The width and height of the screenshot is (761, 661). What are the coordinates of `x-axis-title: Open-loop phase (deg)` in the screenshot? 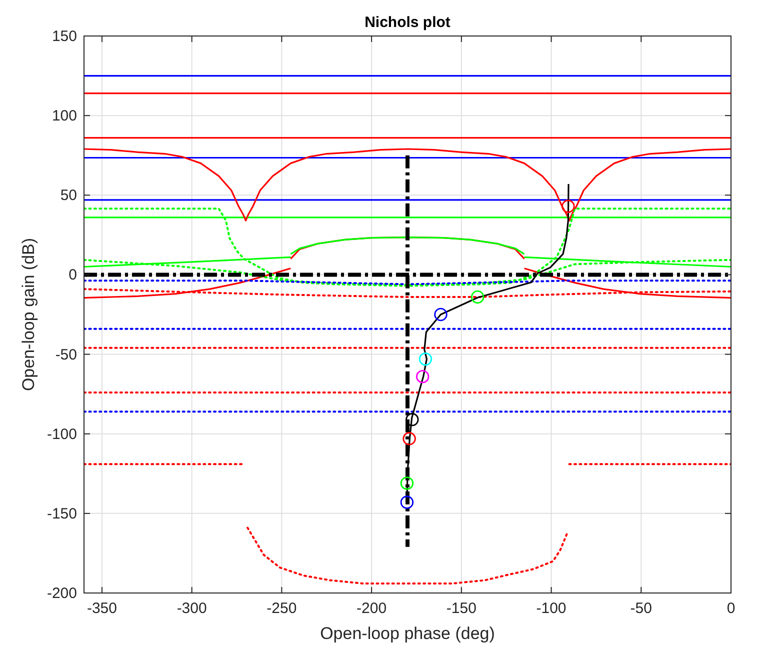 It's located at (407, 633).